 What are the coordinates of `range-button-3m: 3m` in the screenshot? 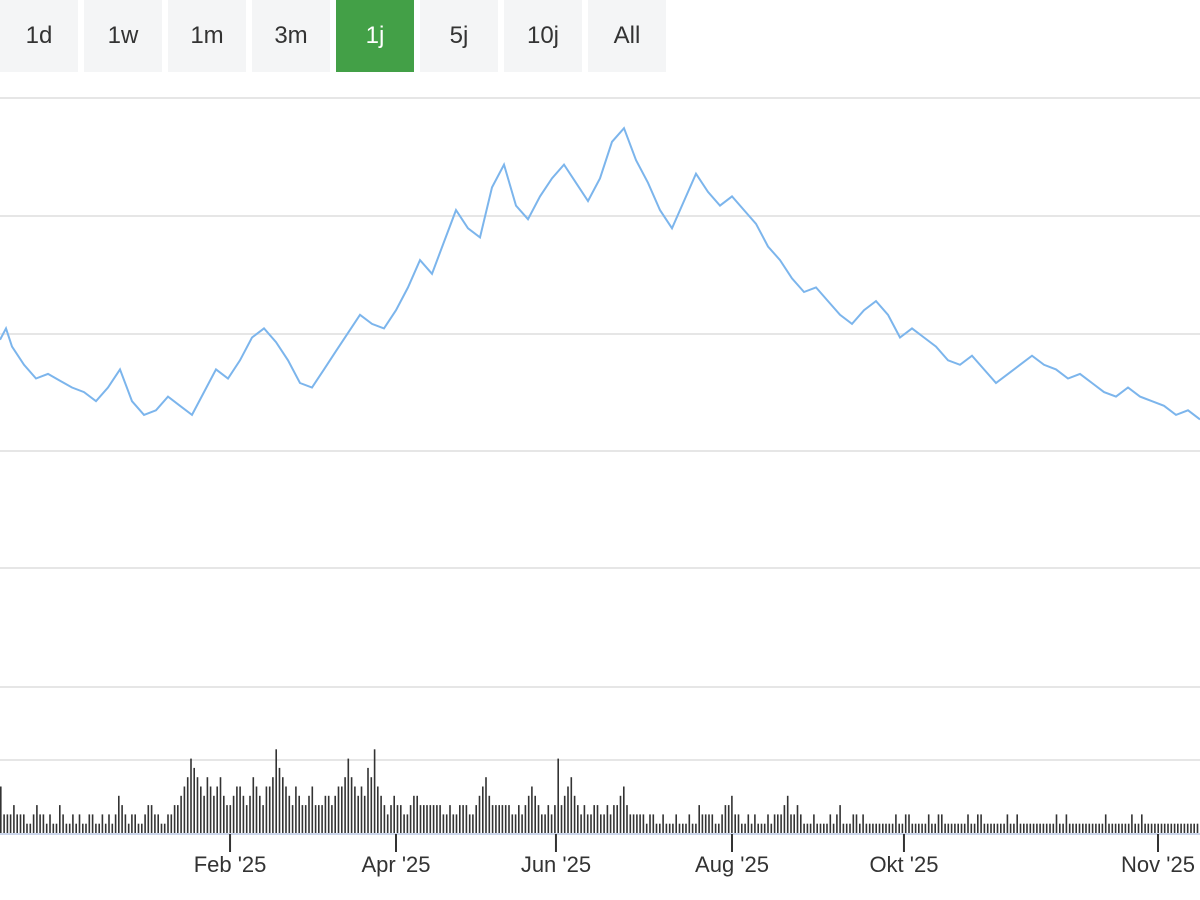 It's located at (291, 36).